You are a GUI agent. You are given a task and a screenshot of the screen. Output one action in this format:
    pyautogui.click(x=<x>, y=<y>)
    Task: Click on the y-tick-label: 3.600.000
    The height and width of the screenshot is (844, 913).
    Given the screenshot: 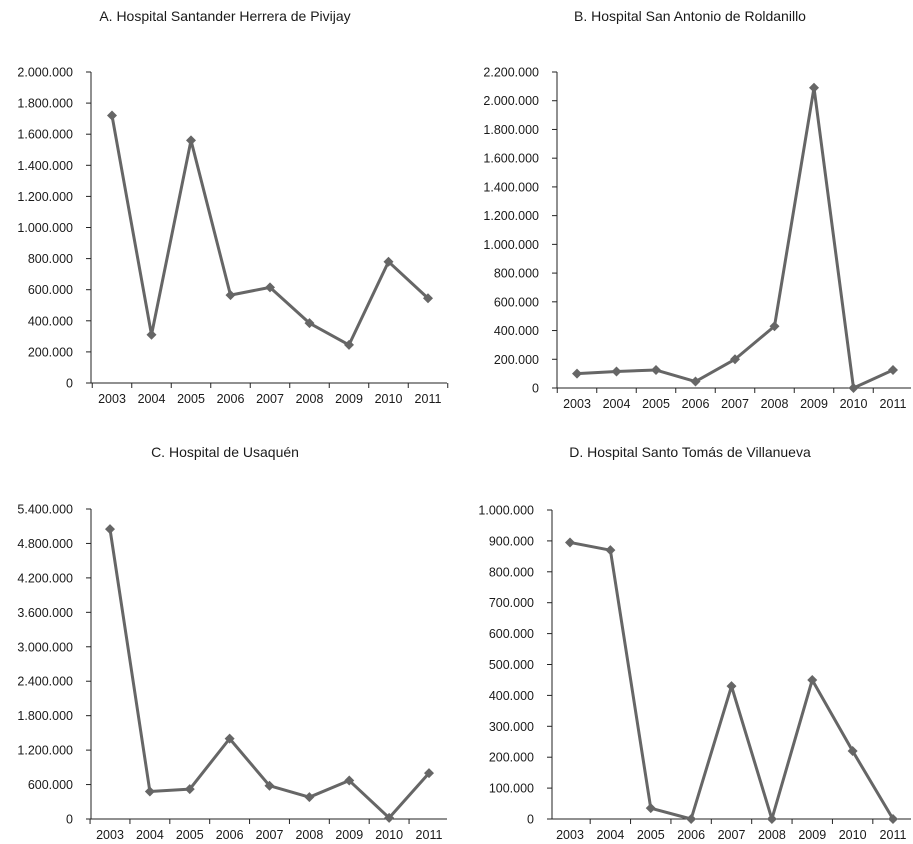 What is the action you would take?
    pyautogui.click(x=45, y=613)
    